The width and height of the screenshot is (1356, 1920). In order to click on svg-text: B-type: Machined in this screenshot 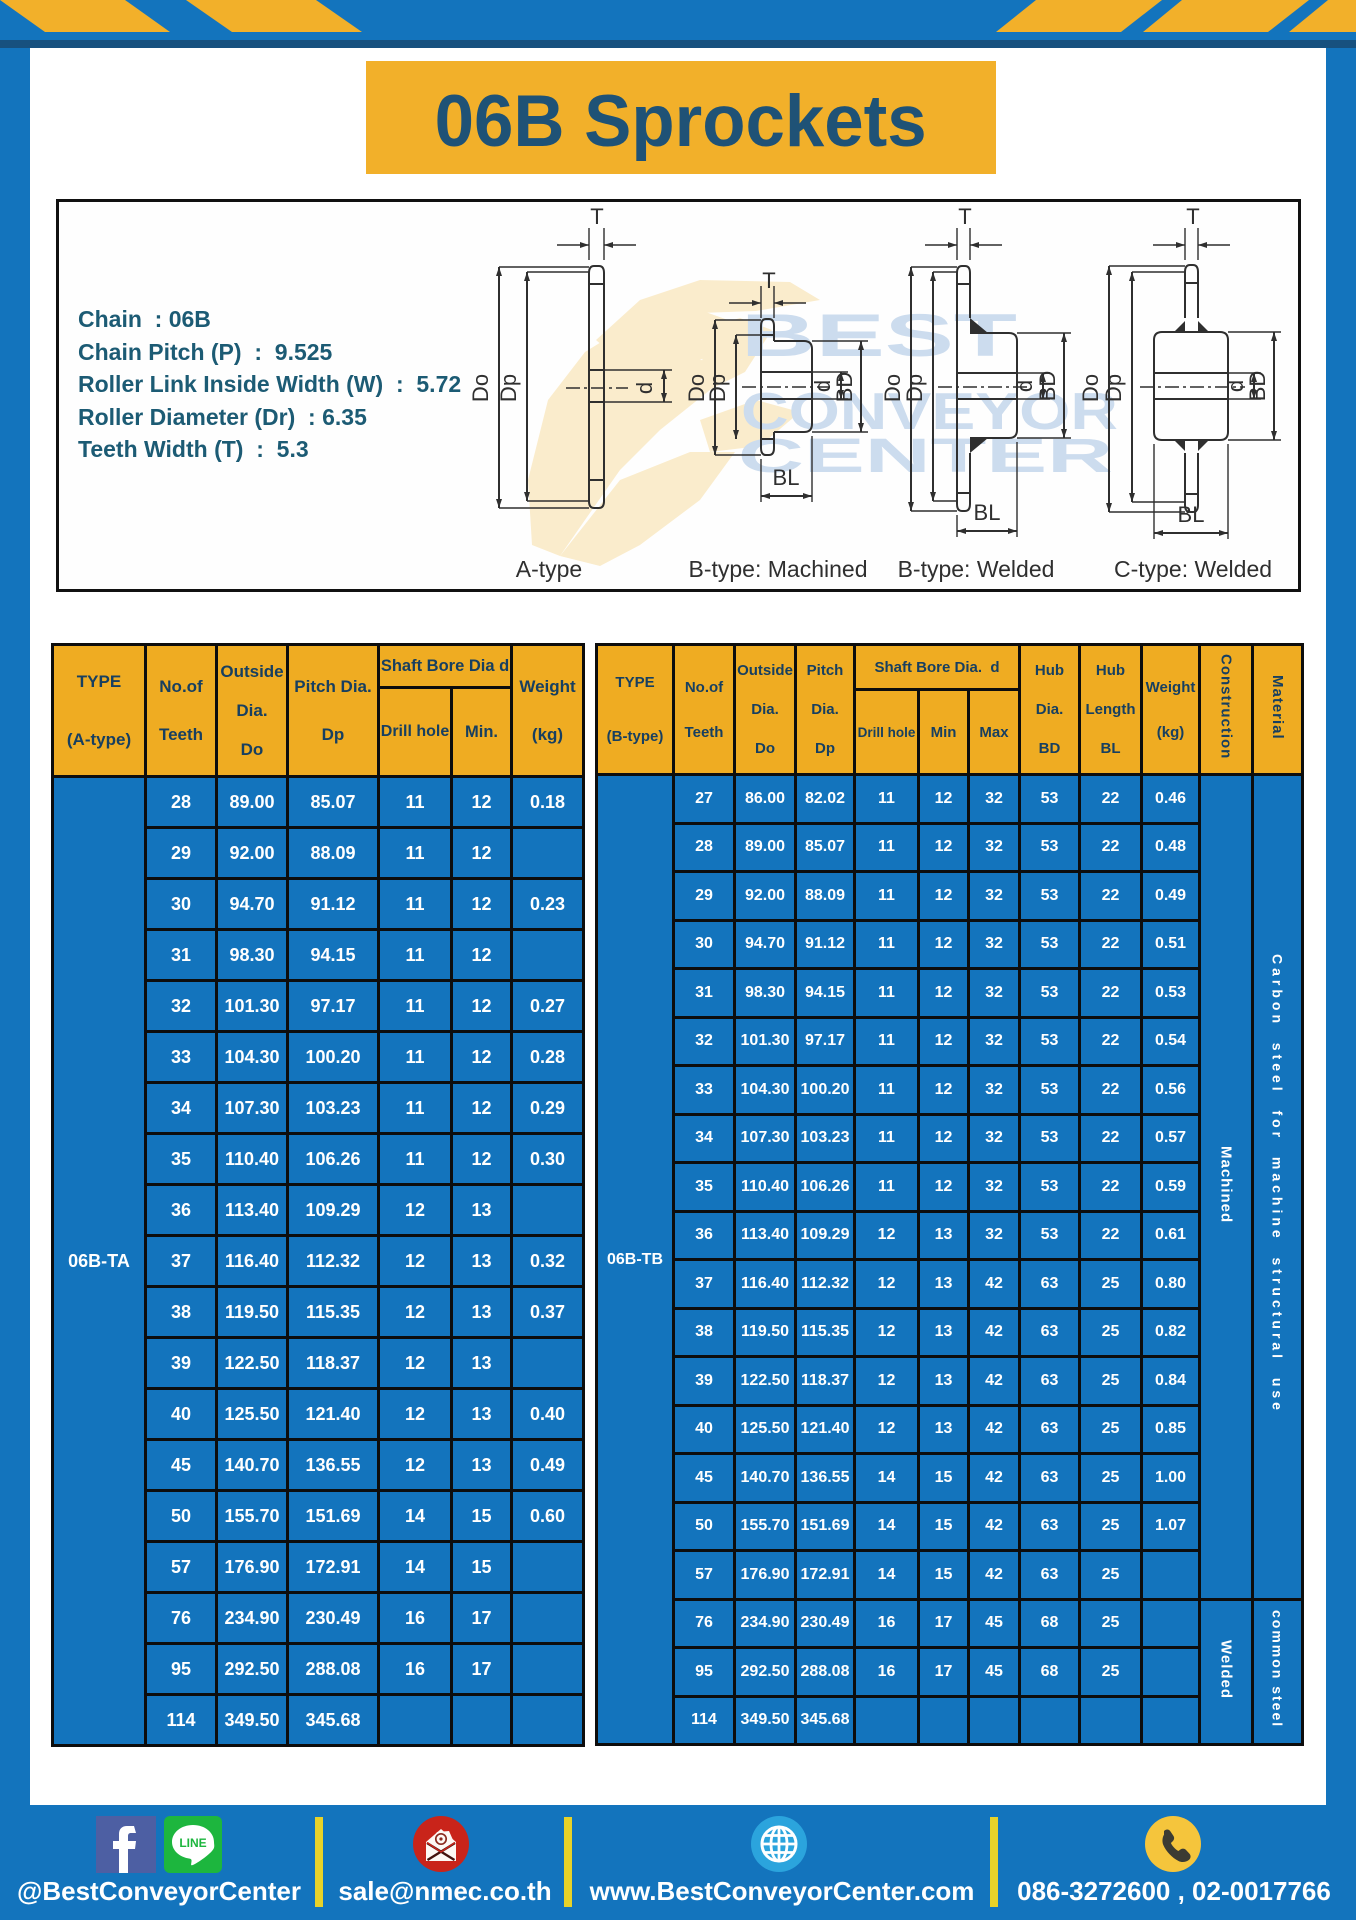, I will do `click(778, 569)`.